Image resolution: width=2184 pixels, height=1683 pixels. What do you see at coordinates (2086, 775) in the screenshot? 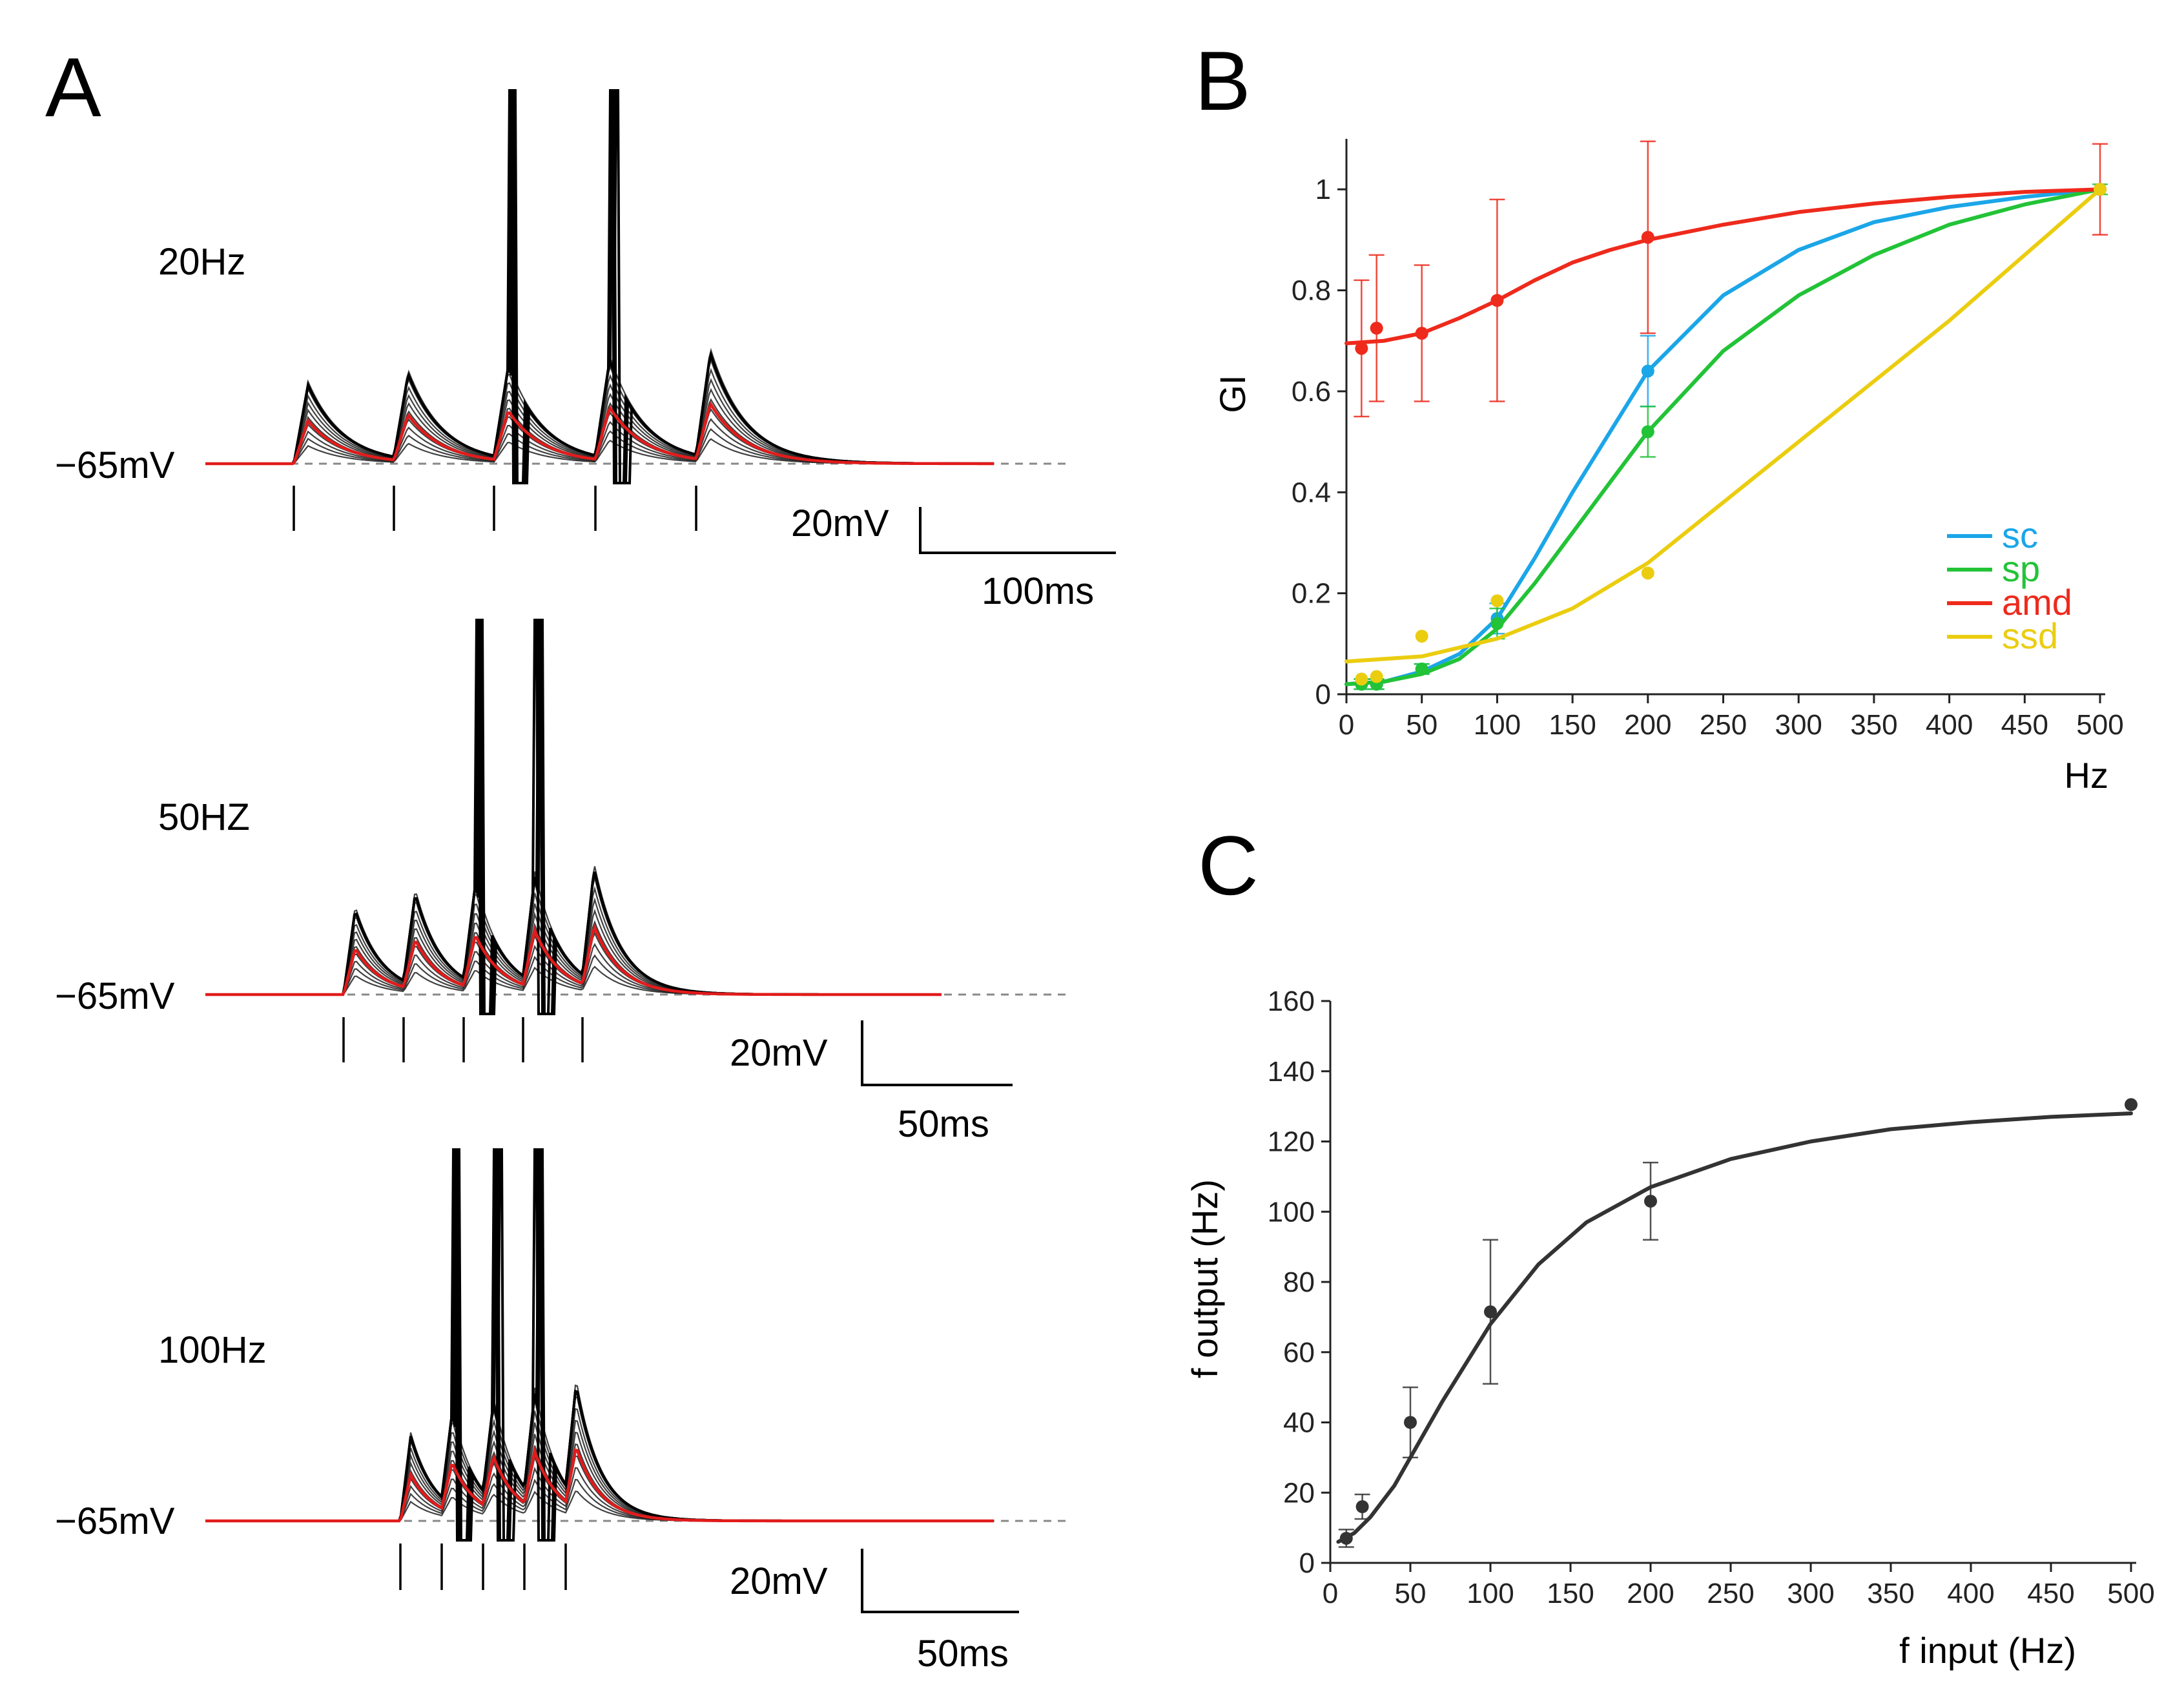
I see `x-axis-label: Hz` at bounding box center [2086, 775].